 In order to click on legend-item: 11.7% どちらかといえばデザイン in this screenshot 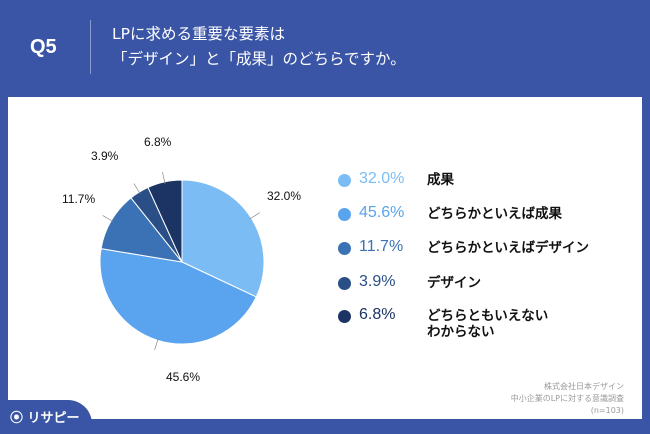, I will do `click(485, 247)`.